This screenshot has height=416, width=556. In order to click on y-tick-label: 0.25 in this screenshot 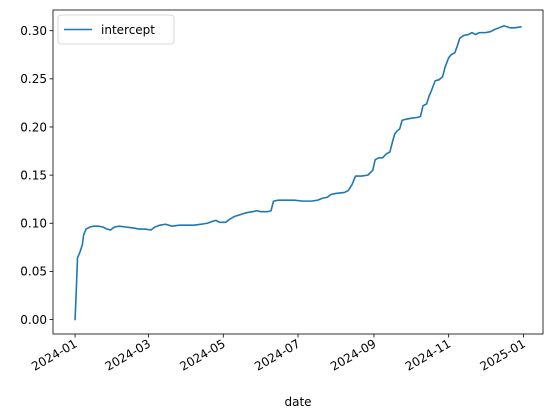, I will do `click(33, 79)`.